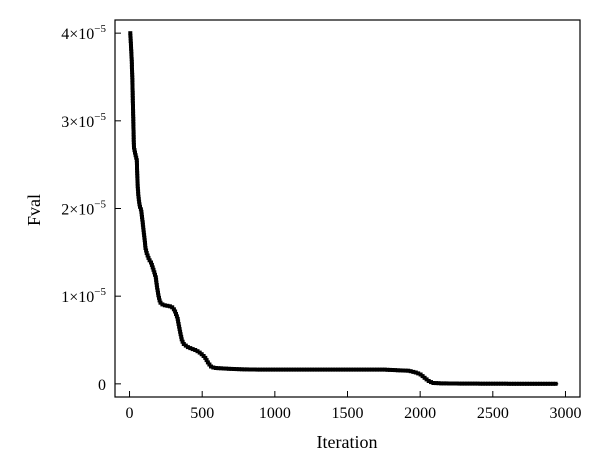 Image resolution: width=600 pixels, height=470 pixels. Describe the element at coordinates (100, 29) in the screenshot. I see `y-tick-exponent: −5` at that location.